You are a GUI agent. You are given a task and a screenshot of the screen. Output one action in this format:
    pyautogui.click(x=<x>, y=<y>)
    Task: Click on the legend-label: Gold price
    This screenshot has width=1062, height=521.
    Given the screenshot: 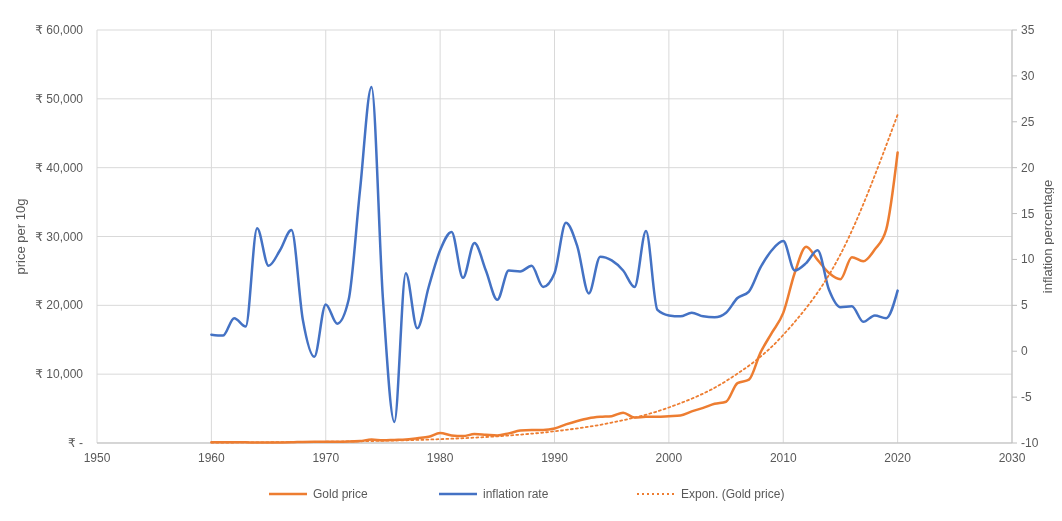 What is the action you would take?
    pyautogui.click(x=341, y=494)
    